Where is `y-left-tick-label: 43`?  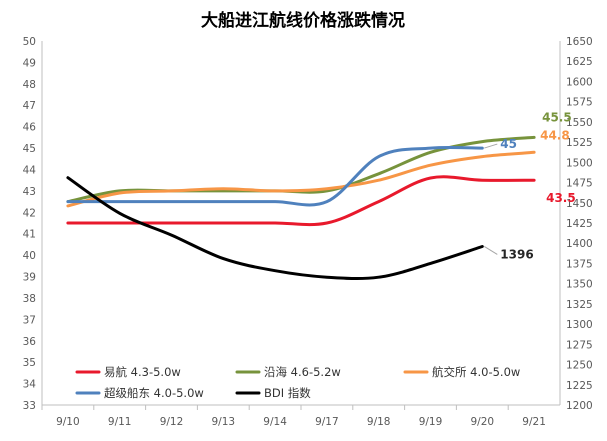
y-left-tick-label: 43 is located at coordinates (29, 192).